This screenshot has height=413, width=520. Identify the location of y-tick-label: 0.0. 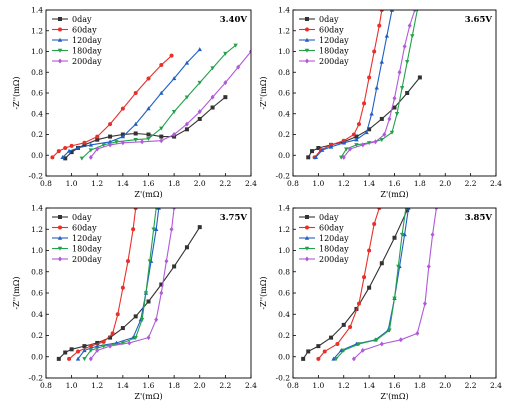
(37, 155).